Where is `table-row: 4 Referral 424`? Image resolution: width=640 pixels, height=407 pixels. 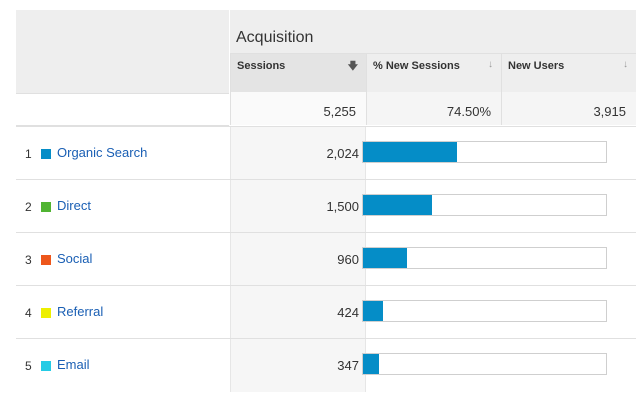
table-row: 4 Referral 424 is located at coordinates (326, 312).